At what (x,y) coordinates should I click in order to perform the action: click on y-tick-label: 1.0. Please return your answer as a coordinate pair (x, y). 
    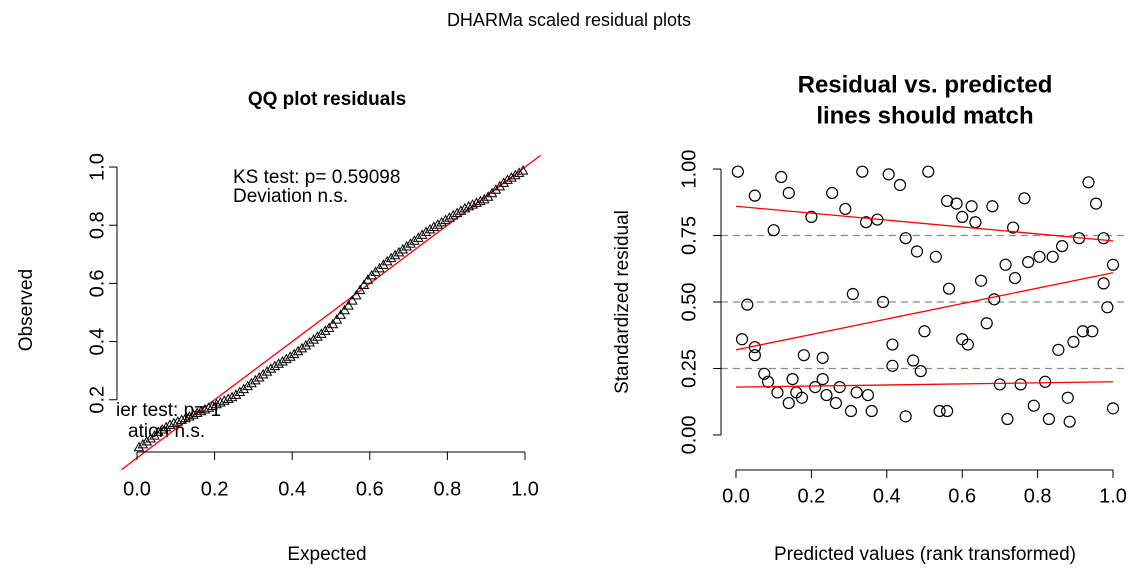
    Looking at the image, I should click on (97, 167).